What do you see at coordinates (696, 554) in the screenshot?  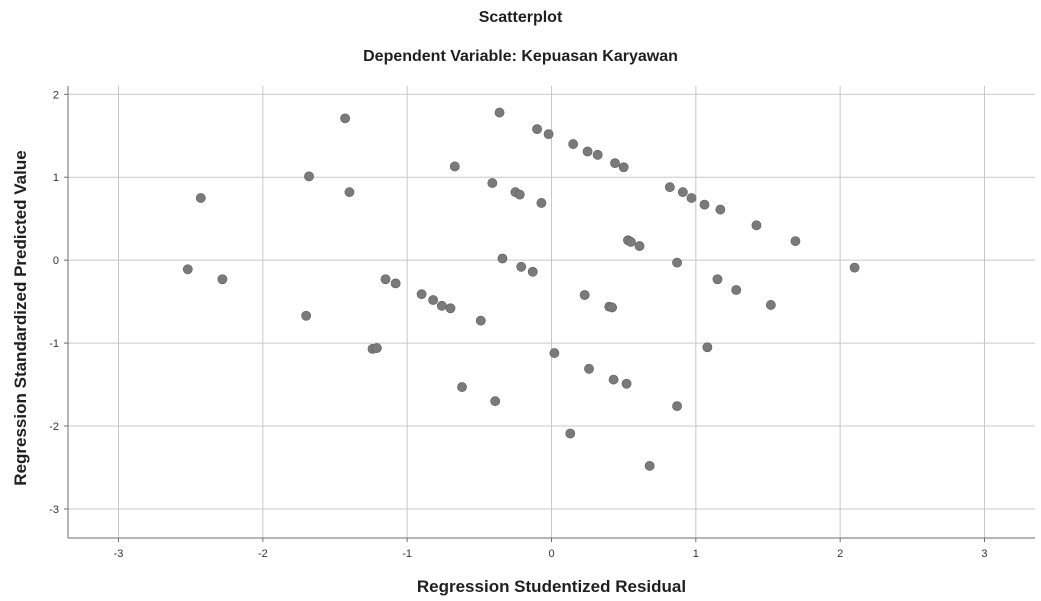 I see `x-tick-label: 1` at bounding box center [696, 554].